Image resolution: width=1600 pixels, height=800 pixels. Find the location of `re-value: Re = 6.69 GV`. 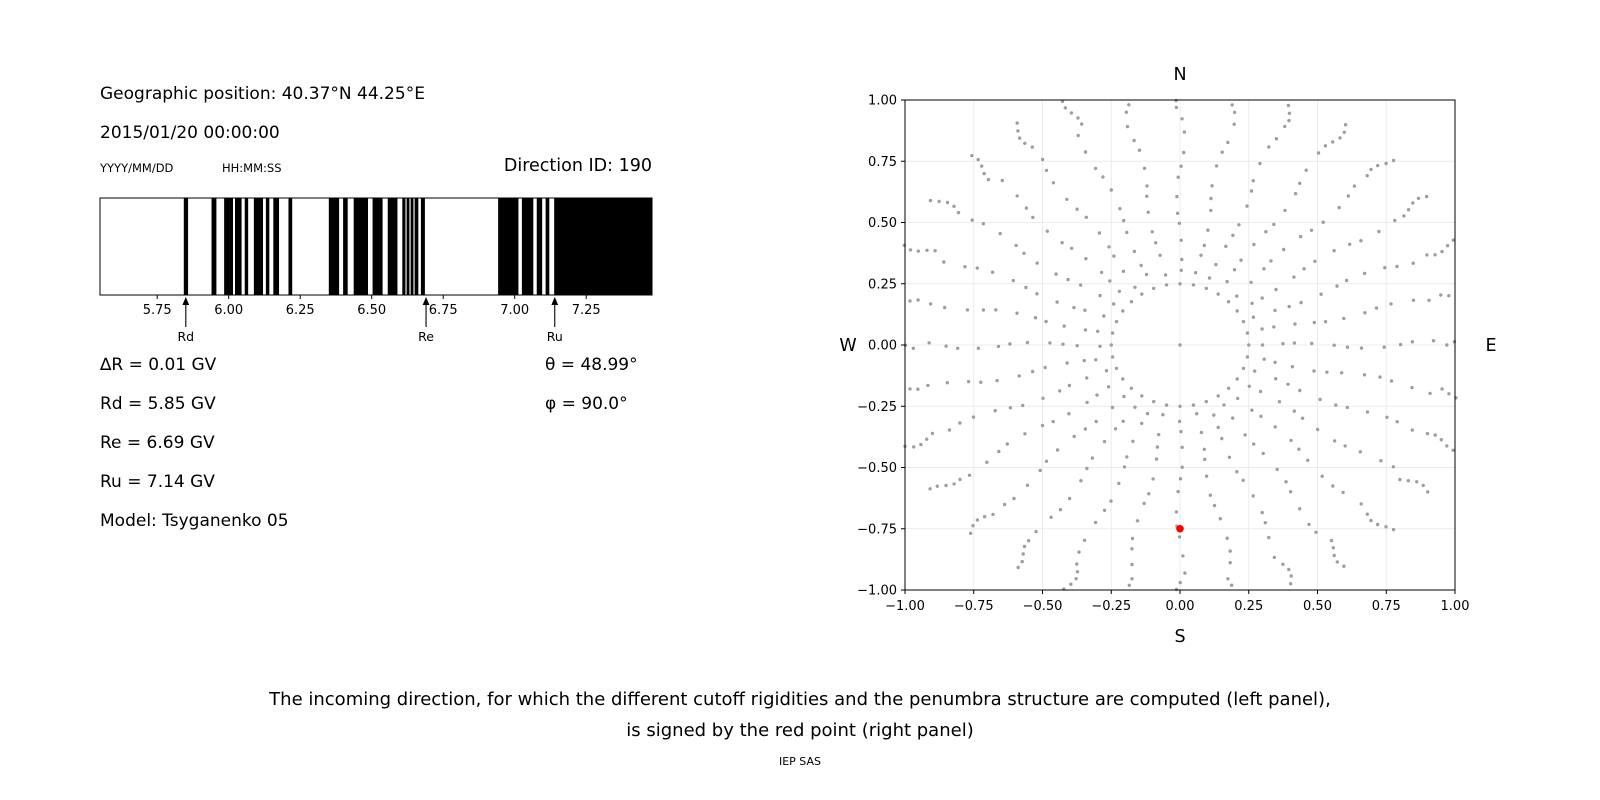

re-value: Re = 6.69 GV is located at coordinates (157, 443).